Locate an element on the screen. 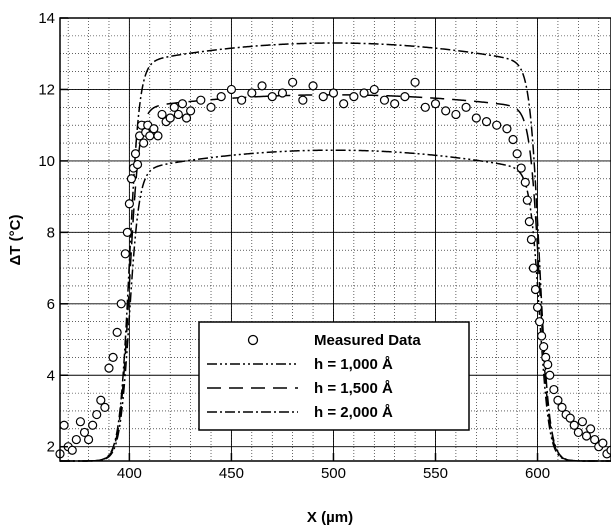 The width and height of the screenshot is (611, 527). legend-label-measured: Measured Data is located at coordinates (367, 340).